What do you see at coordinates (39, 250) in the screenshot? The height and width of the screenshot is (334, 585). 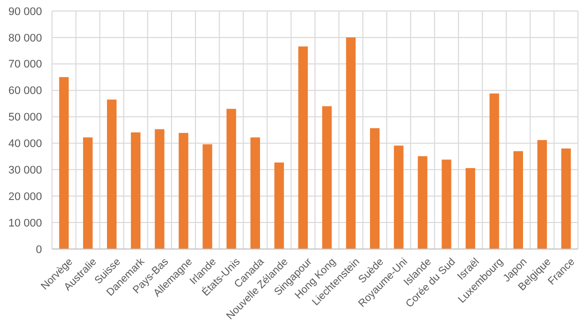 I see `y-tick-label: 0` at bounding box center [39, 250].